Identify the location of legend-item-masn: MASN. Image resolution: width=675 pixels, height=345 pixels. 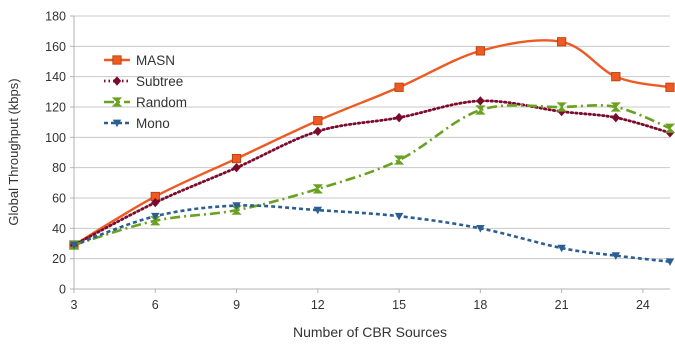
(139, 60).